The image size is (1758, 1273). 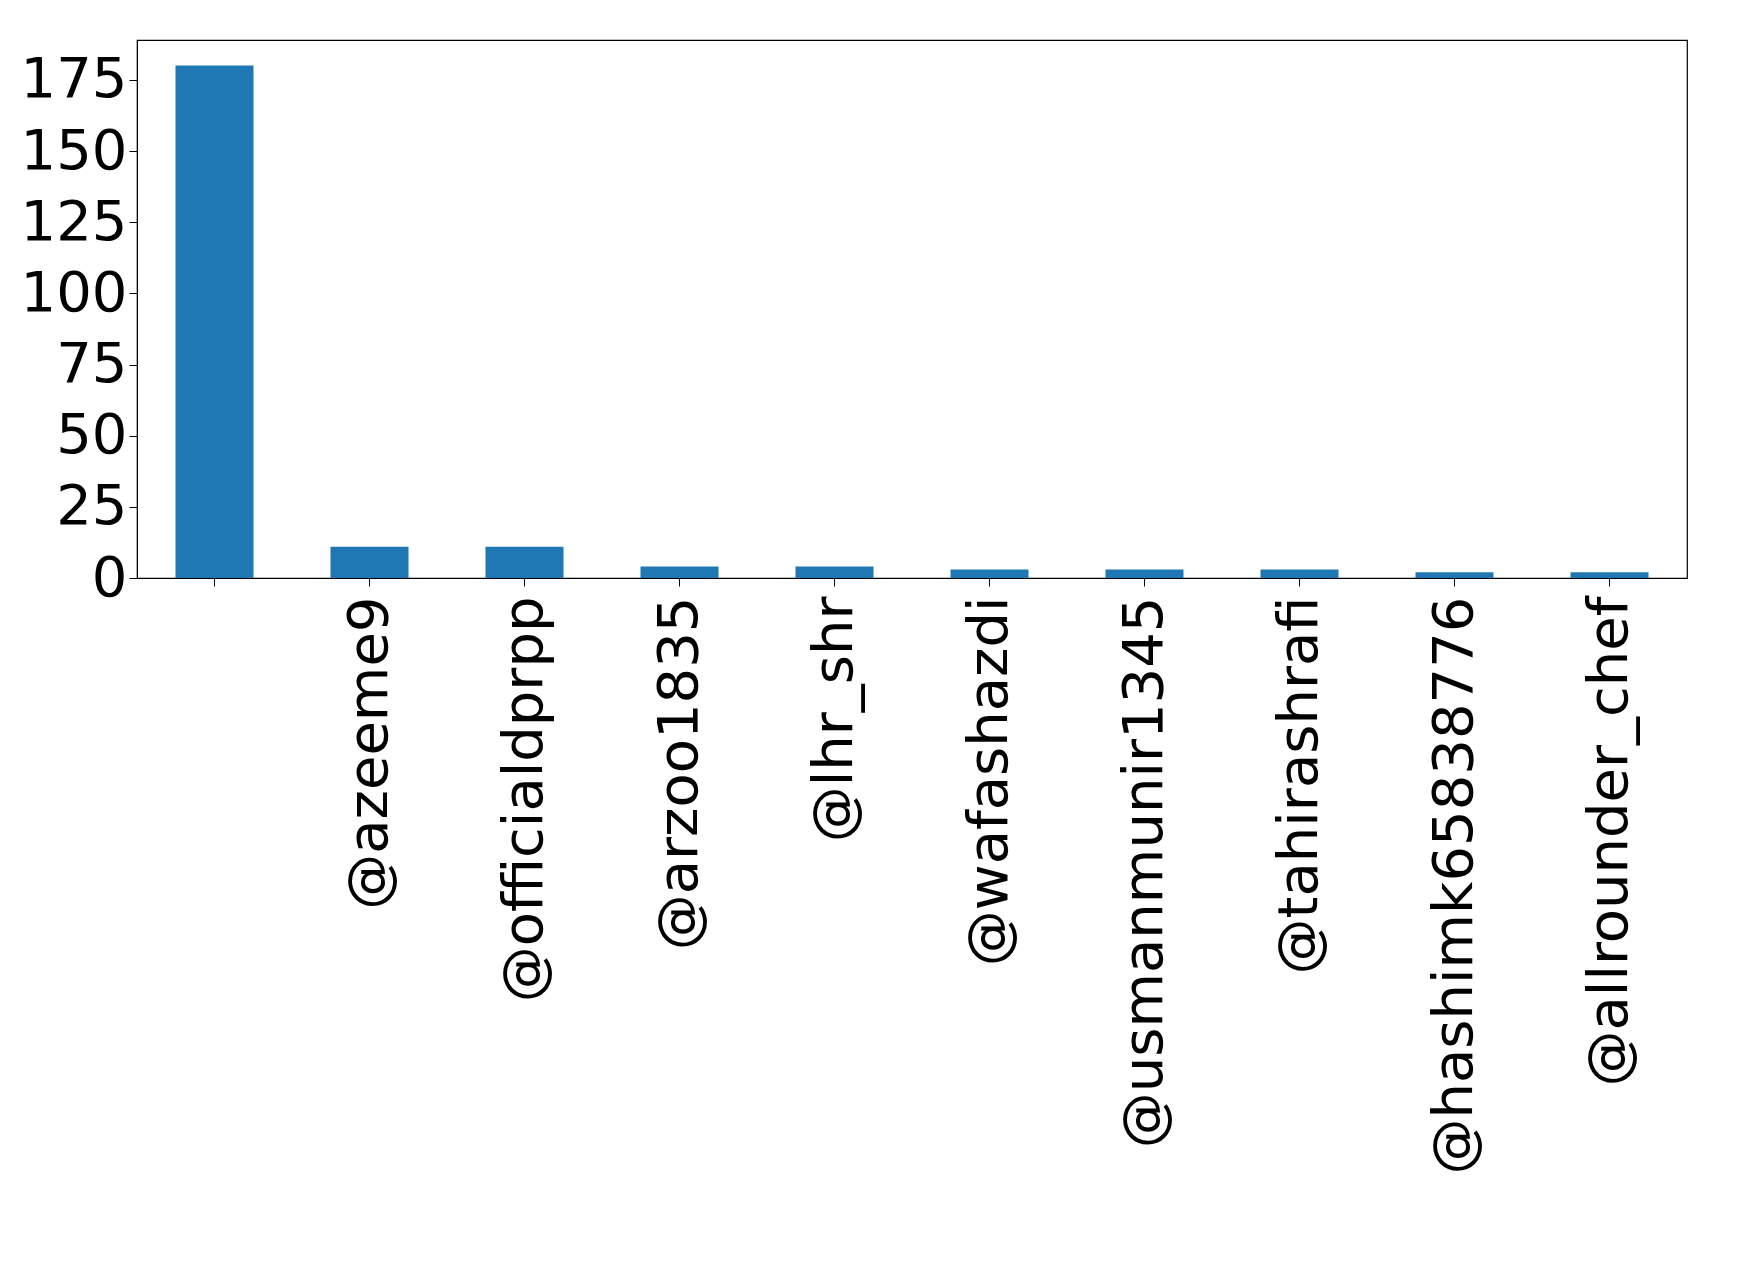 What do you see at coordinates (522, 799) in the screenshot?
I see `x-tick-label: @officialdprpp` at bounding box center [522, 799].